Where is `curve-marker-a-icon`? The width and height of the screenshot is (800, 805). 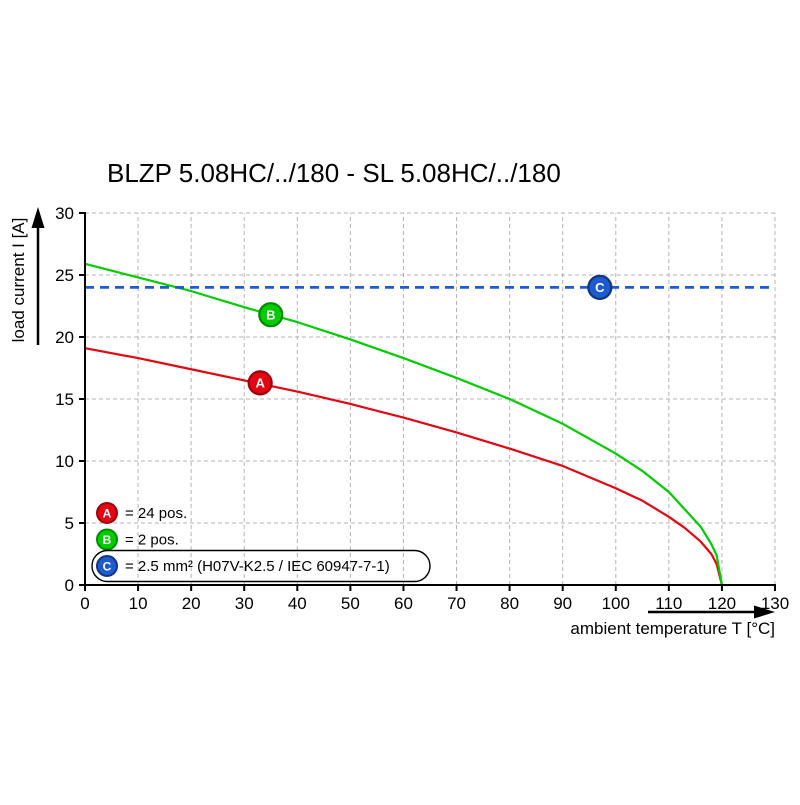 curve-marker-a-icon is located at coordinates (260, 383).